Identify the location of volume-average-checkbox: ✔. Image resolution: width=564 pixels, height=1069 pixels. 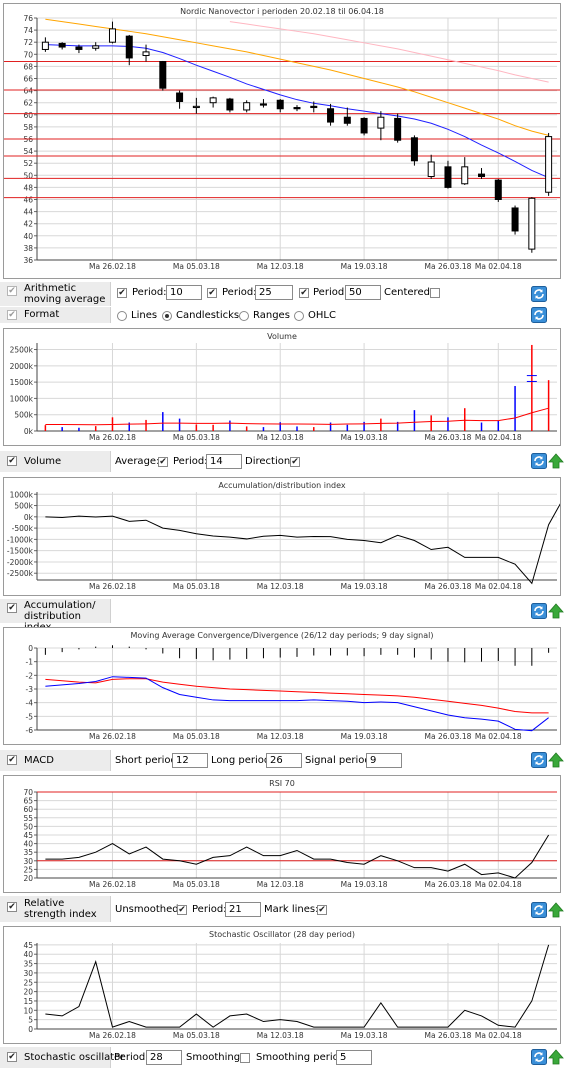
(163, 462).